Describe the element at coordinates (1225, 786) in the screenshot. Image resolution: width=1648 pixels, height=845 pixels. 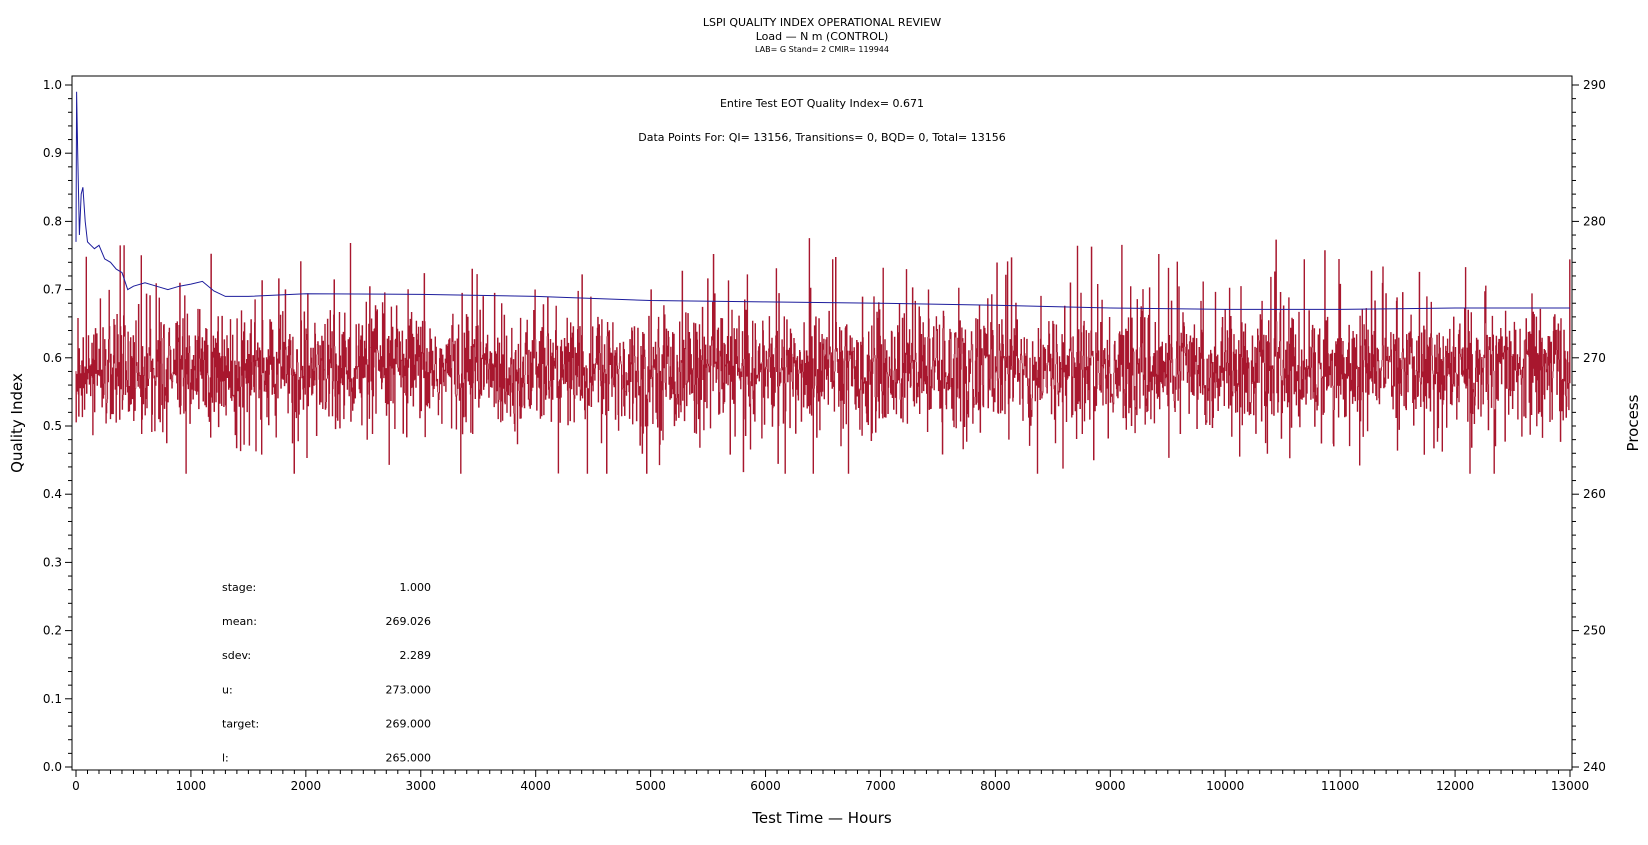
I see `x-tick-label: 10000` at that location.